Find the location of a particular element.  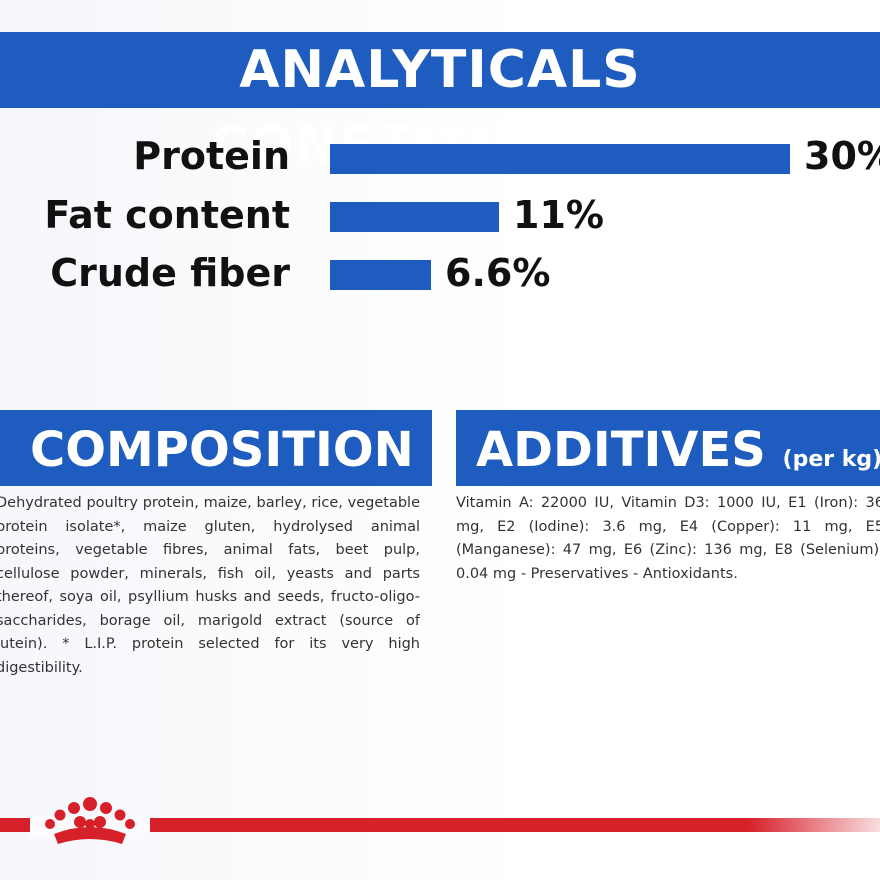

nutrient-value-protein: 30% is located at coordinates (842, 156).